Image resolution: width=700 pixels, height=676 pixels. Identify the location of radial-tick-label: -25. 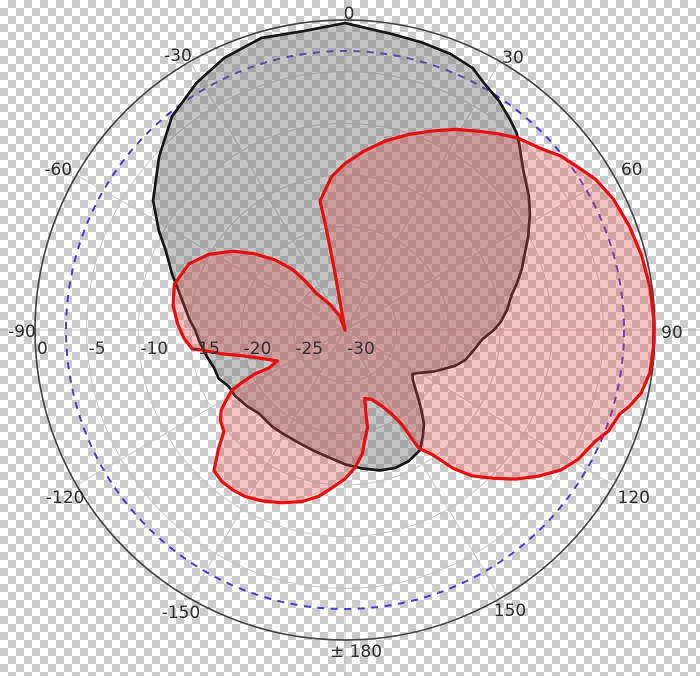
(309, 349).